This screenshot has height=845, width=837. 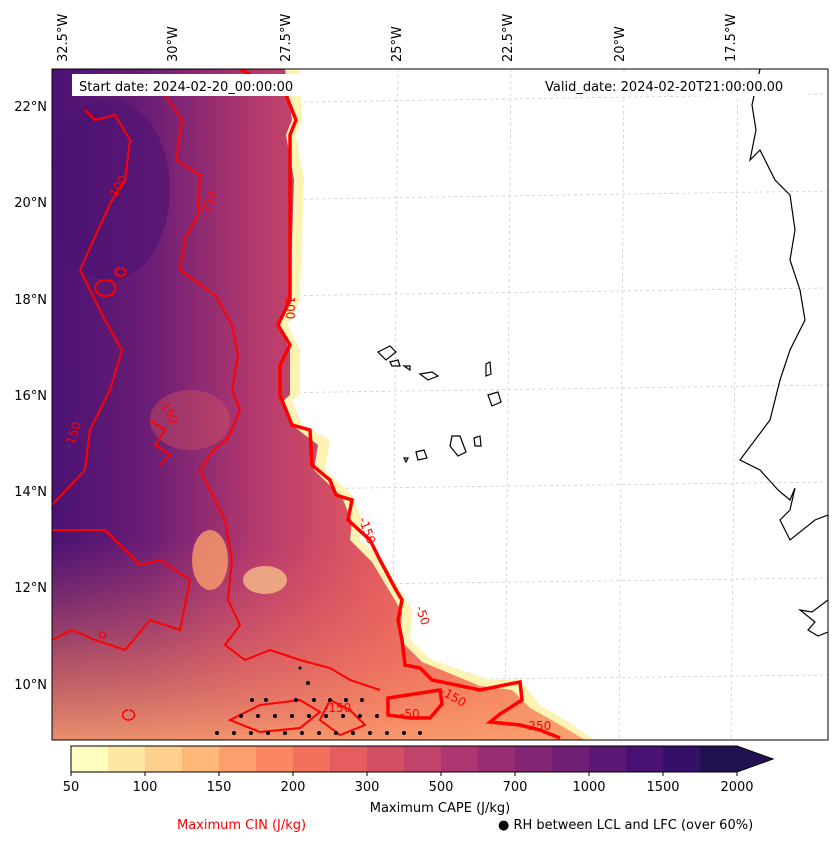 I want to click on colorbar-tick-label: 150, so click(x=219, y=787).